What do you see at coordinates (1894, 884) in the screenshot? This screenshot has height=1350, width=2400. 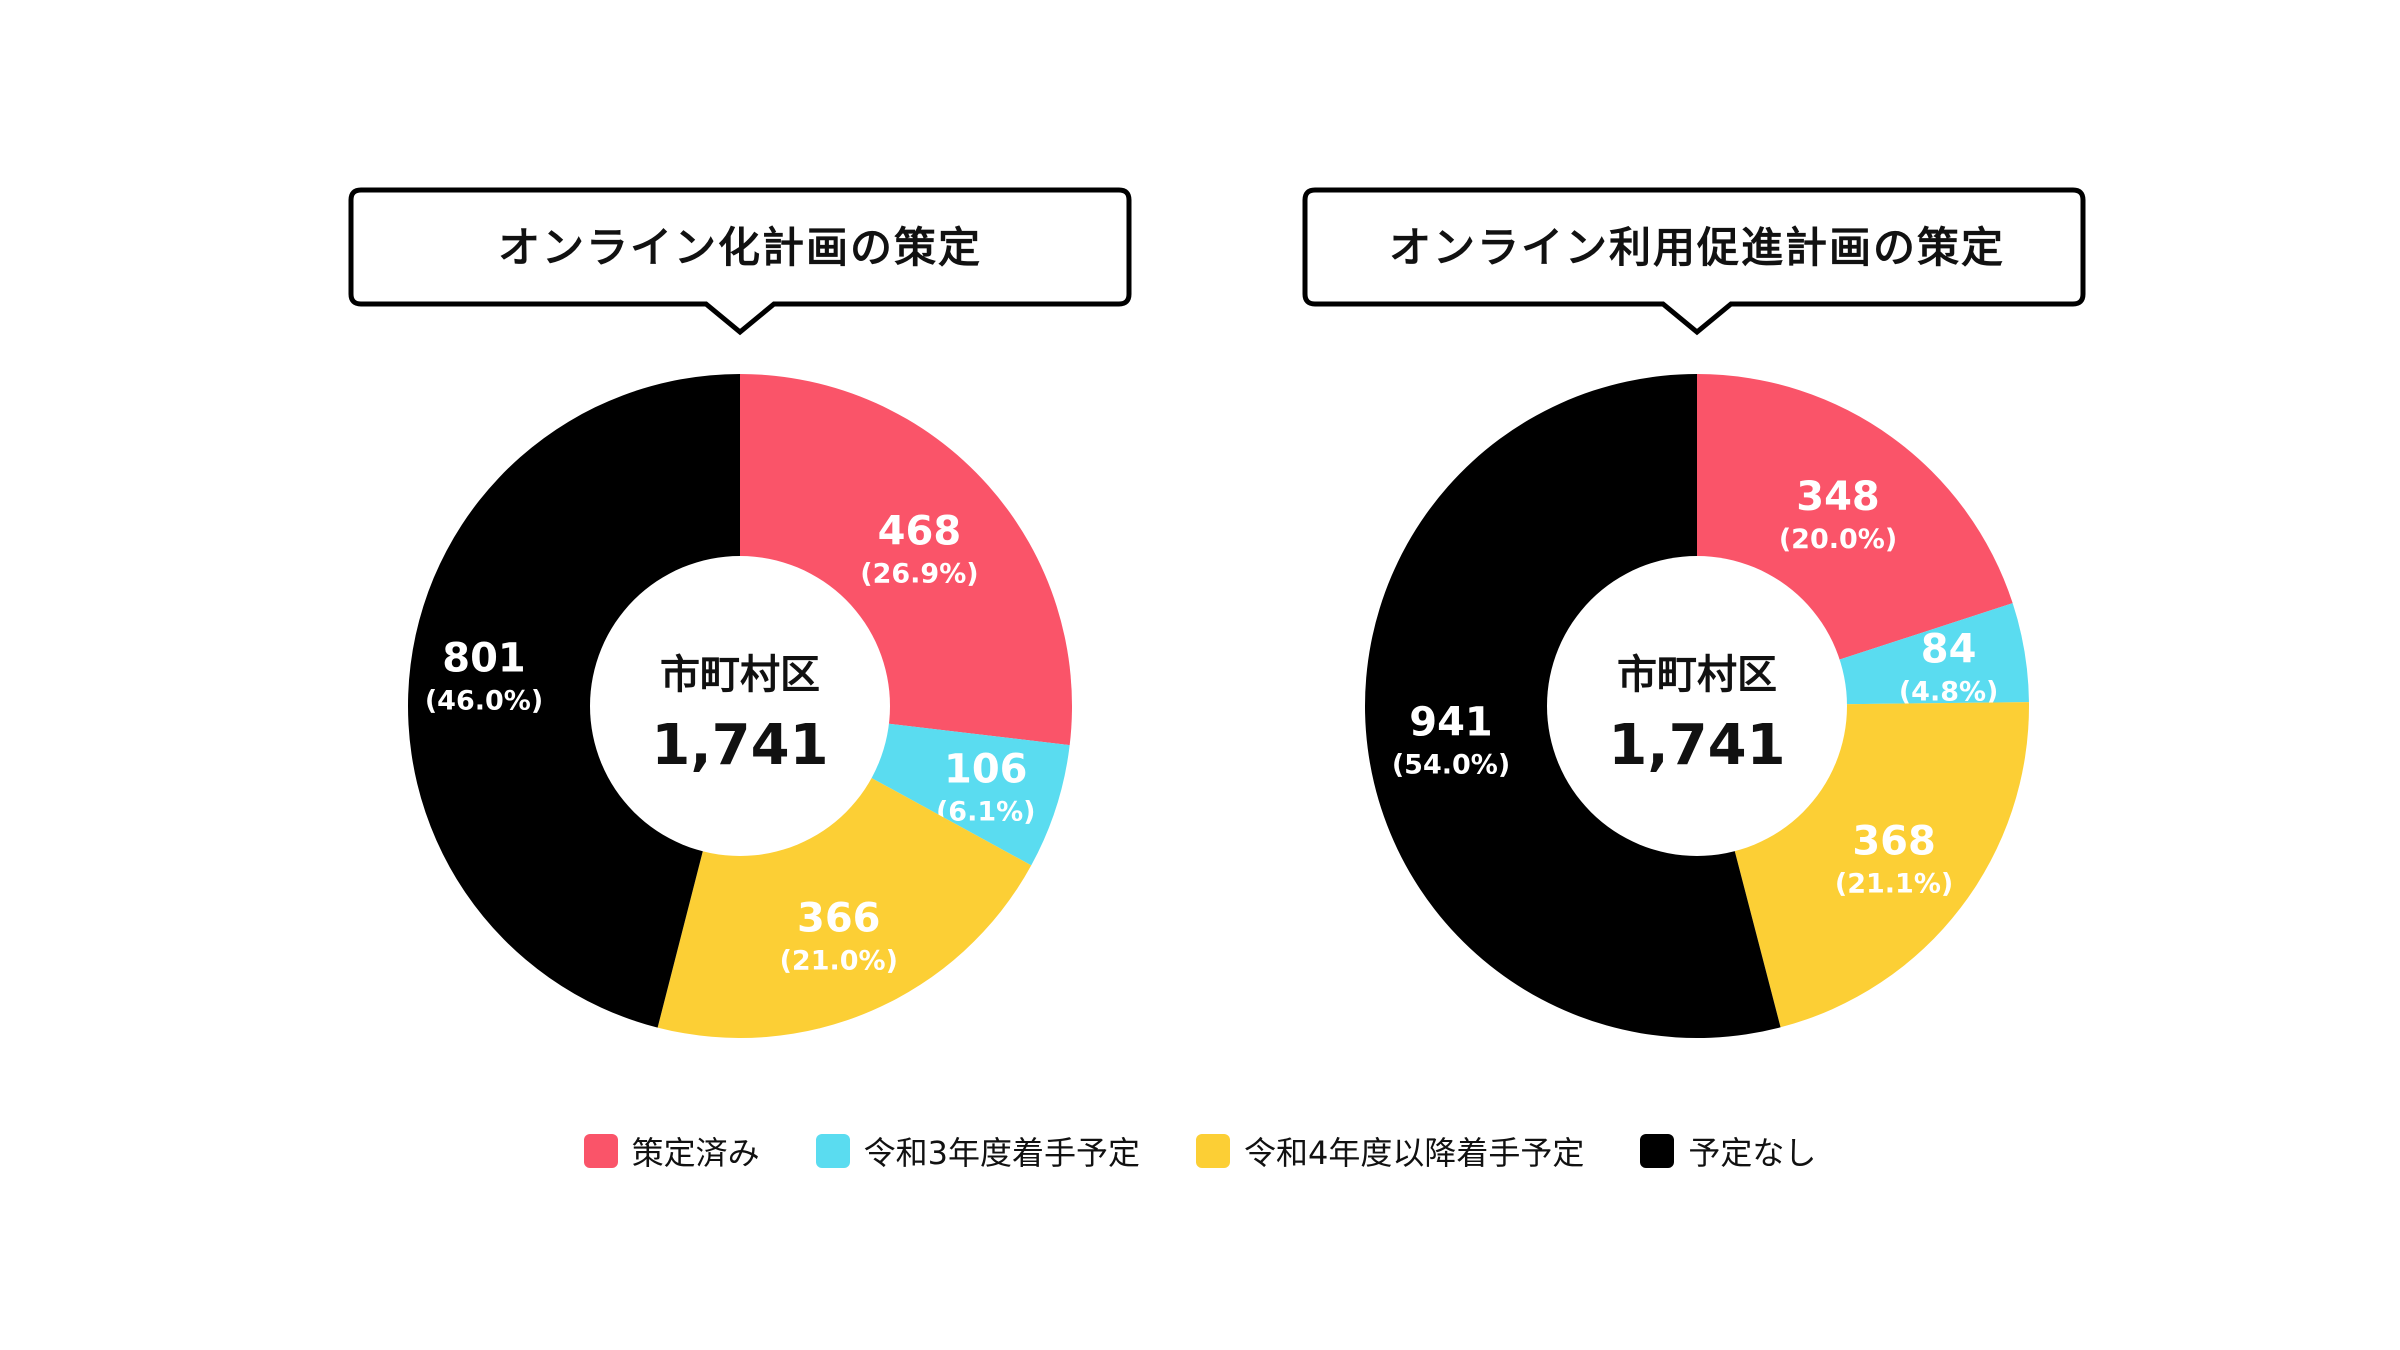 I see `slice-percent-label-r4-later-start: (21.1%)` at bounding box center [1894, 884].